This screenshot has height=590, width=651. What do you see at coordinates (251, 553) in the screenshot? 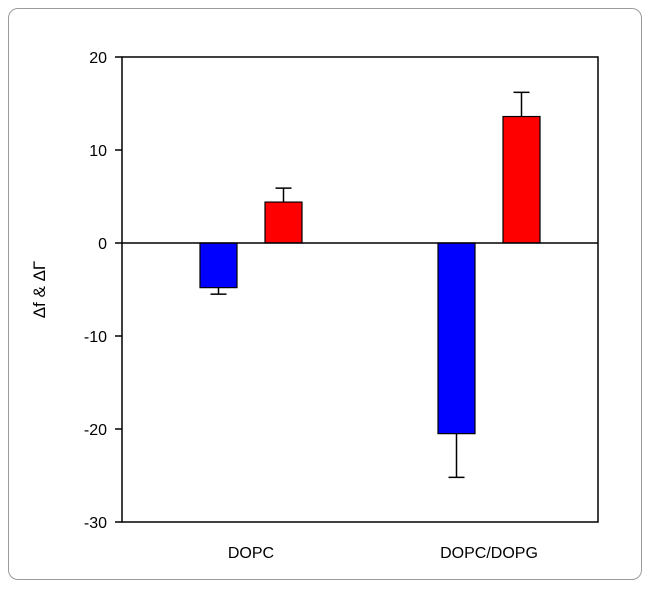
I see `x-tick-label: DOPC` at bounding box center [251, 553].